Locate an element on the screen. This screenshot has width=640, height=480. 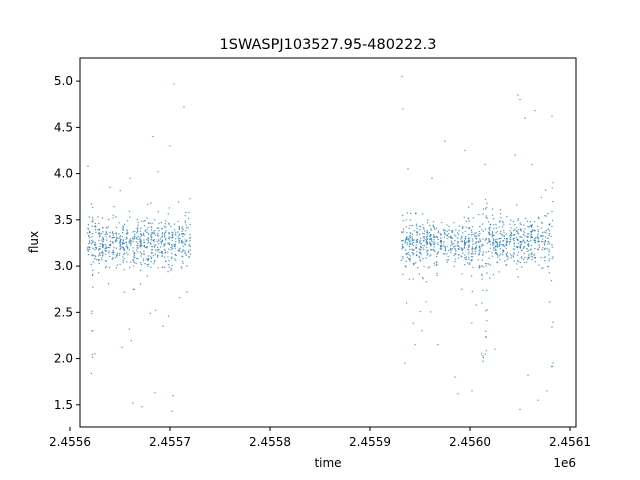
y-tick-label: 2.5 is located at coordinates (63, 312).